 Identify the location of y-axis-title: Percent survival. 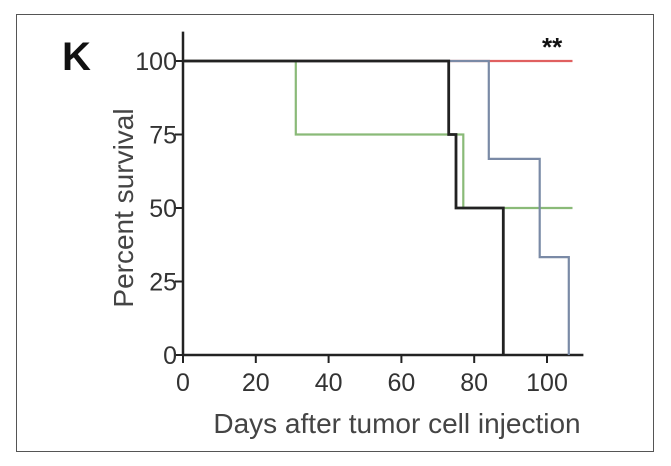
(123, 207).